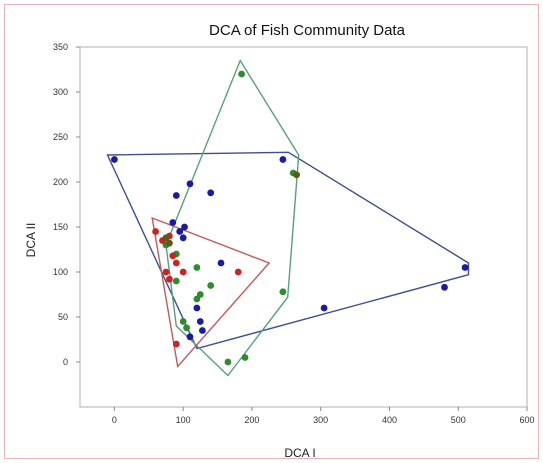  I want to click on x-tick-label: 400, so click(389, 420).